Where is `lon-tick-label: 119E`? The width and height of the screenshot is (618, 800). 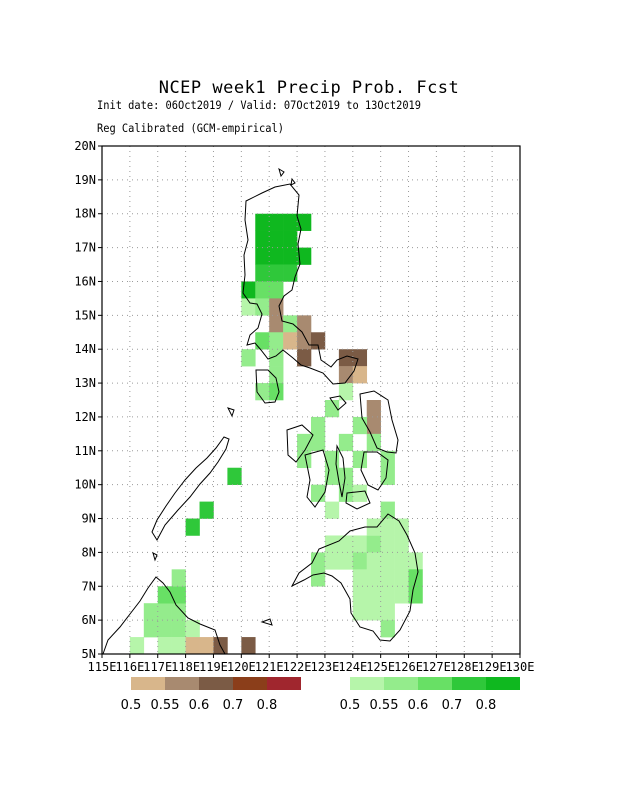 lon-tick-label: 119E is located at coordinates (213, 667).